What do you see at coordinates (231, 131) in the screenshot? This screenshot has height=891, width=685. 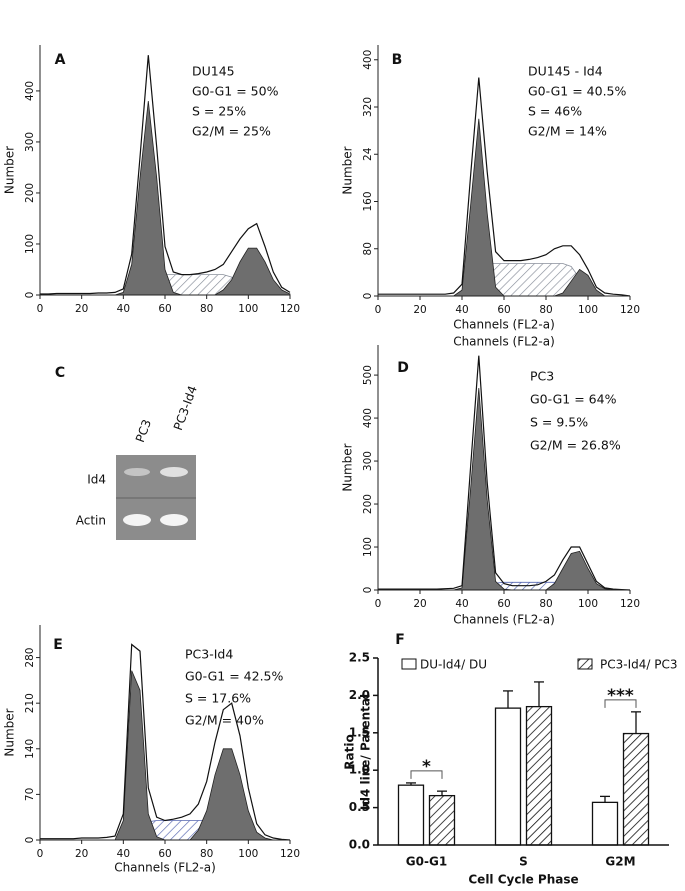 I see `annotation: G2/M = 25%` at bounding box center [231, 131].